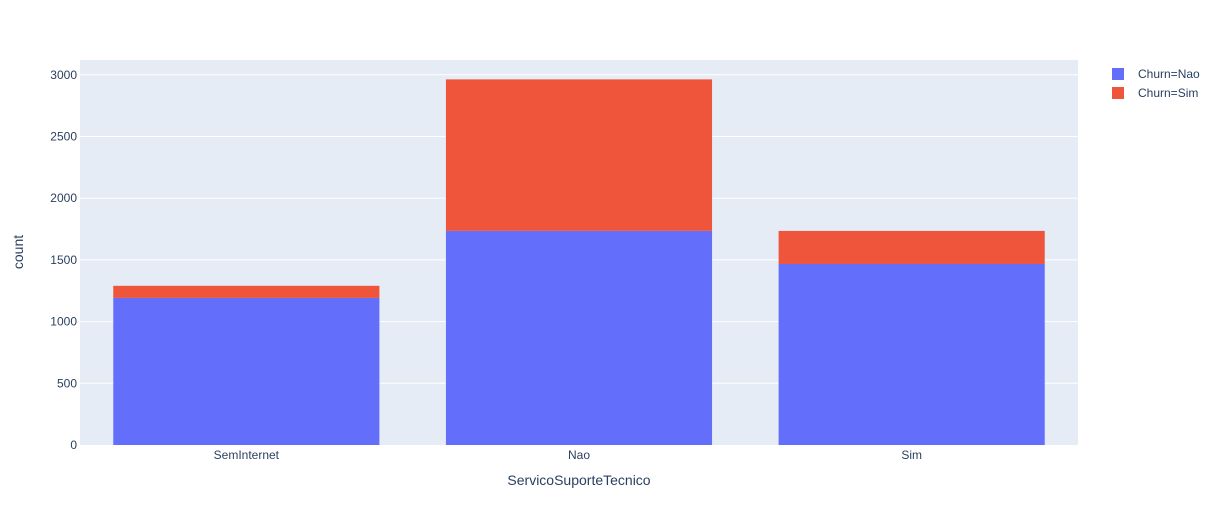 The height and width of the screenshot is (525, 1227). What do you see at coordinates (73, 445) in the screenshot?
I see `y-tick-label: 0` at bounding box center [73, 445].